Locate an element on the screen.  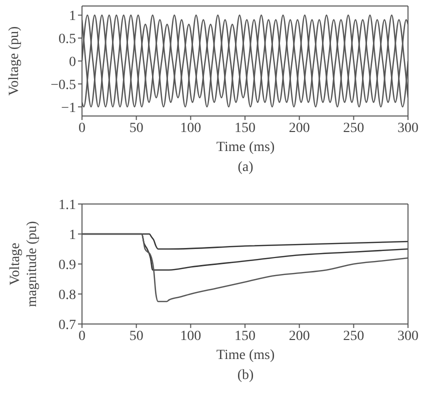
y-axis-title: Voltage (pu) is located at coordinates (14, 61).